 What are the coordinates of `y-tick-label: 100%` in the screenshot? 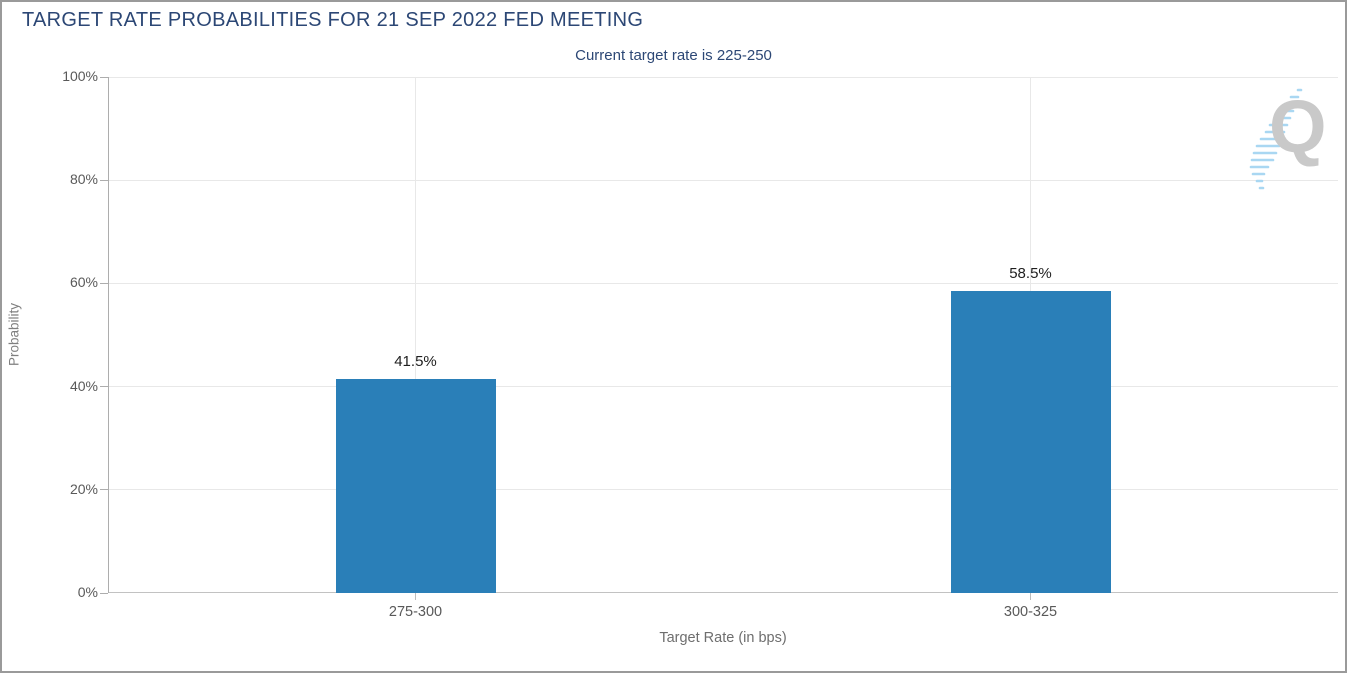 It's located at (80, 76).